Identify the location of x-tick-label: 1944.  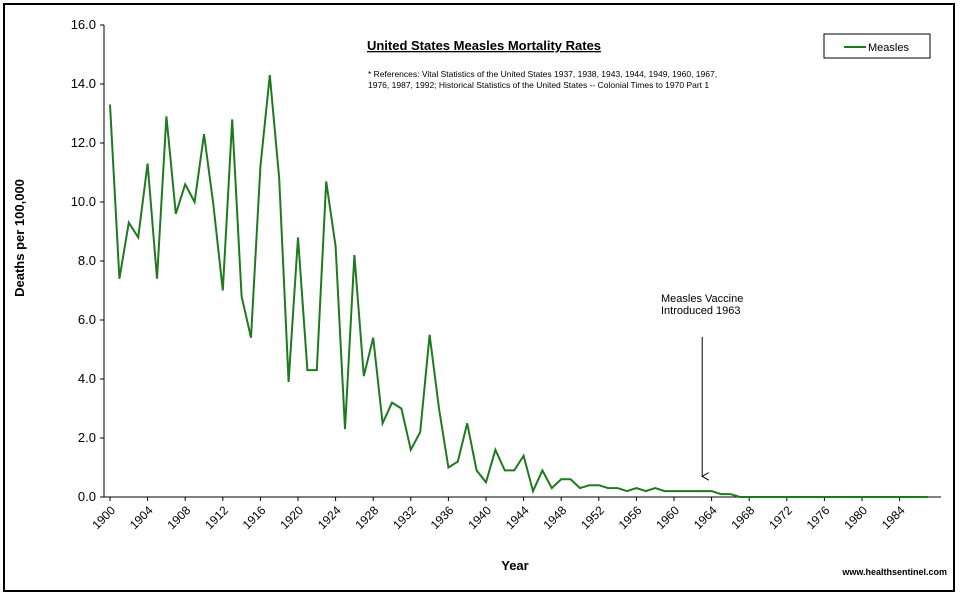
(517, 517).